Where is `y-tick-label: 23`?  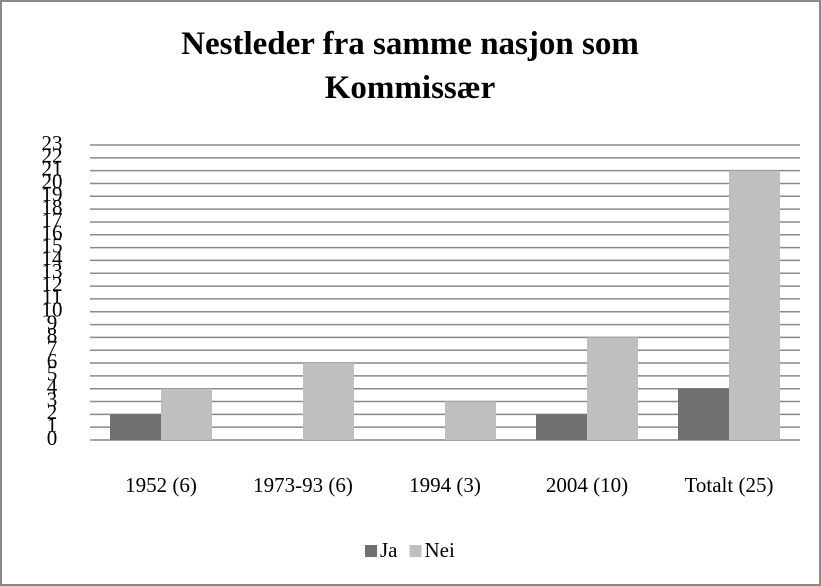
y-tick-label: 23 is located at coordinates (52, 143).